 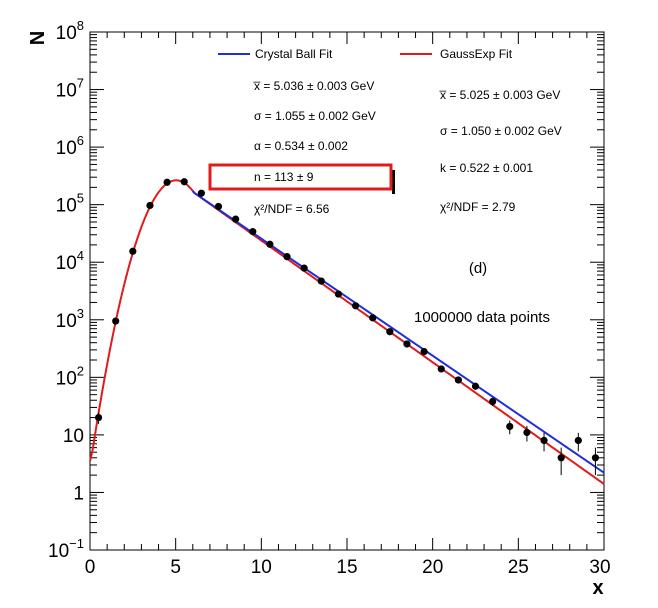 What do you see at coordinates (478, 207) in the screenshot?
I see `ge-chi2-text: χ²/NDF = 2.79` at bounding box center [478, 207].